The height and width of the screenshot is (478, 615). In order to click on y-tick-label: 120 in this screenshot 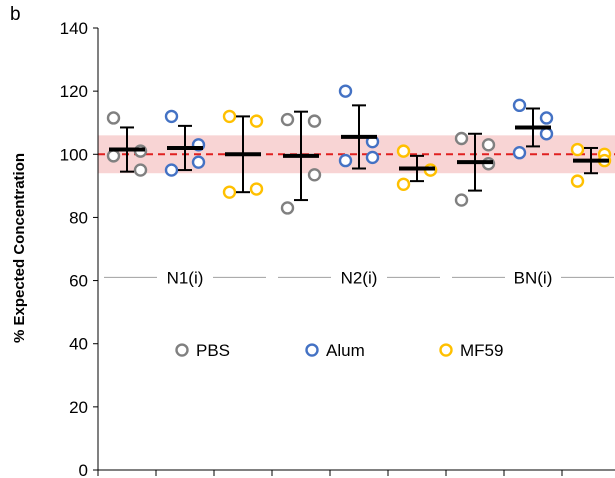, I will do `click(74, 91)`.